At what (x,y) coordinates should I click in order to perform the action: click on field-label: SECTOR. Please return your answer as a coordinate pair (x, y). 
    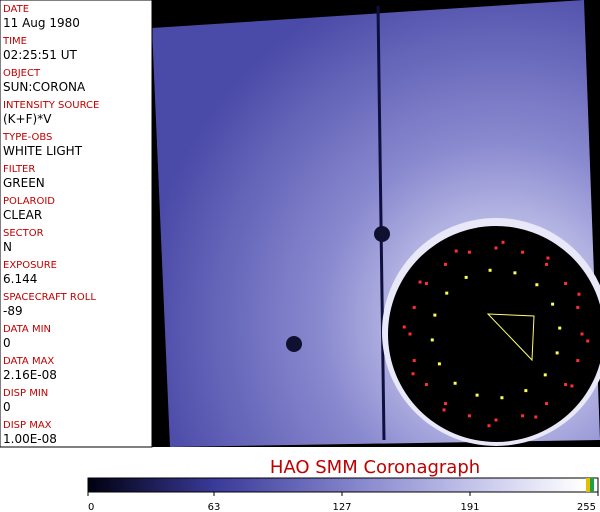
    Looking at the image, I should click on (23, 233).